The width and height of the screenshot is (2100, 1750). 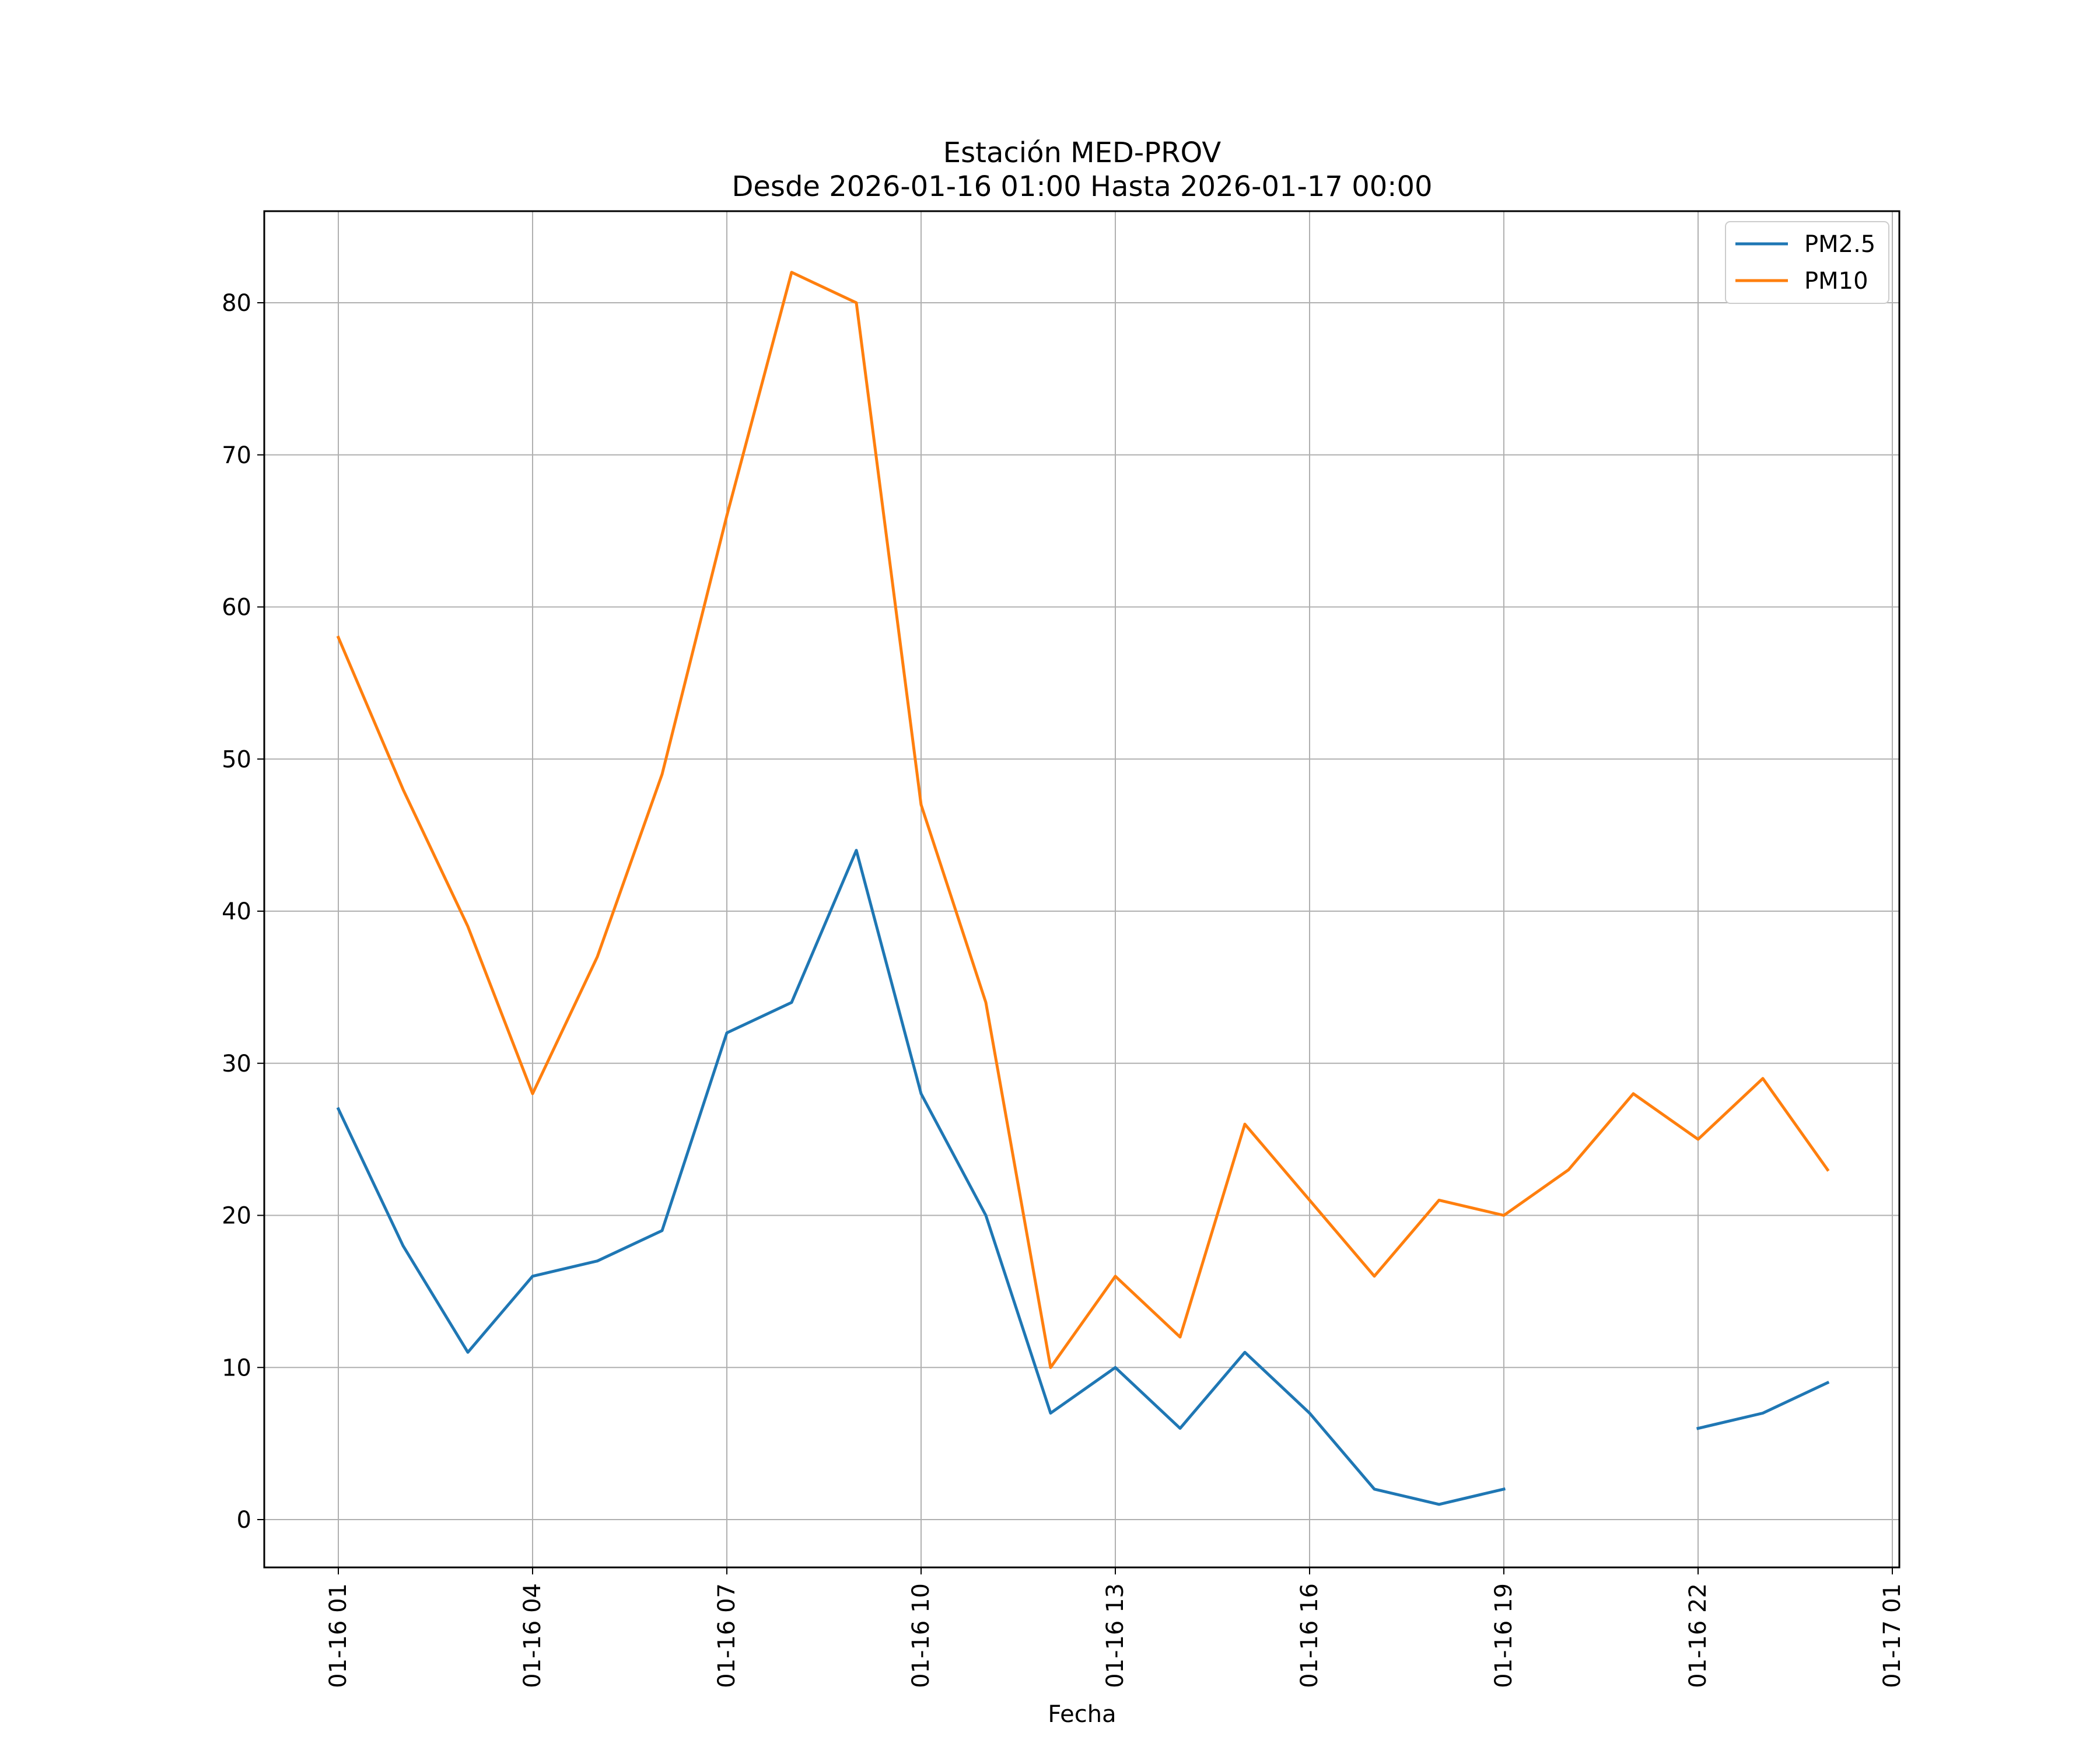 I want to click on y-tick-label: 80, so click(x=236, y=303).